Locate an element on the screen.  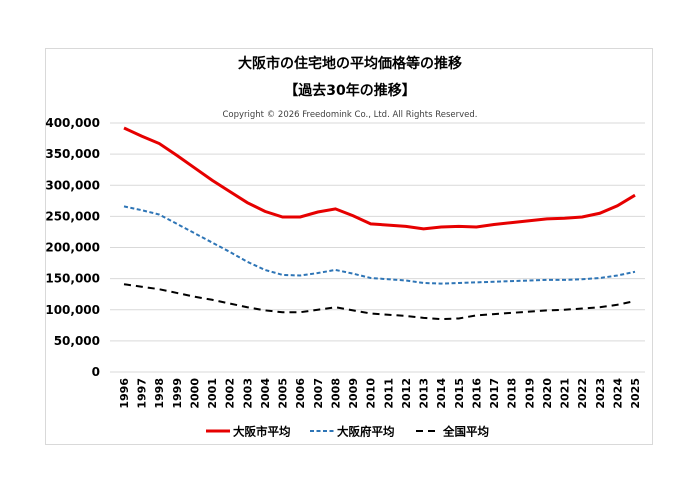
y-tick-label: 300,000 is located at coordinates (72, 185).